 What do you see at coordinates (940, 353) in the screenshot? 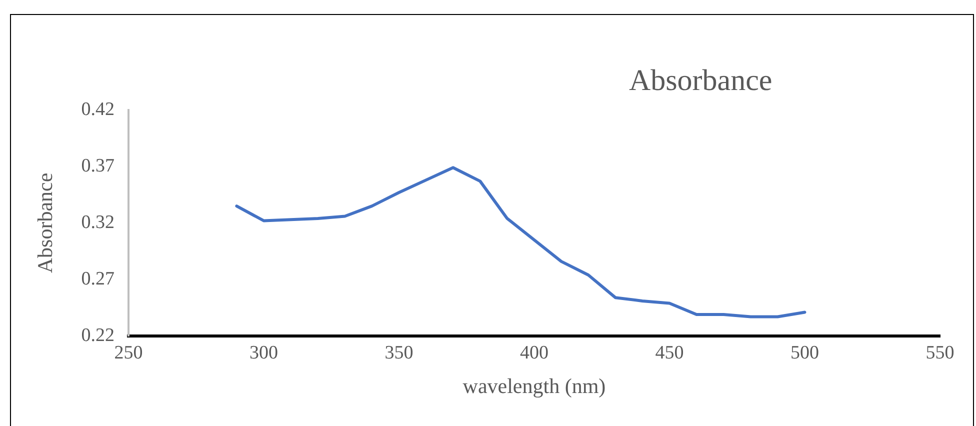
I see `x-tick-label: 550` at bounding box center [940, 353].